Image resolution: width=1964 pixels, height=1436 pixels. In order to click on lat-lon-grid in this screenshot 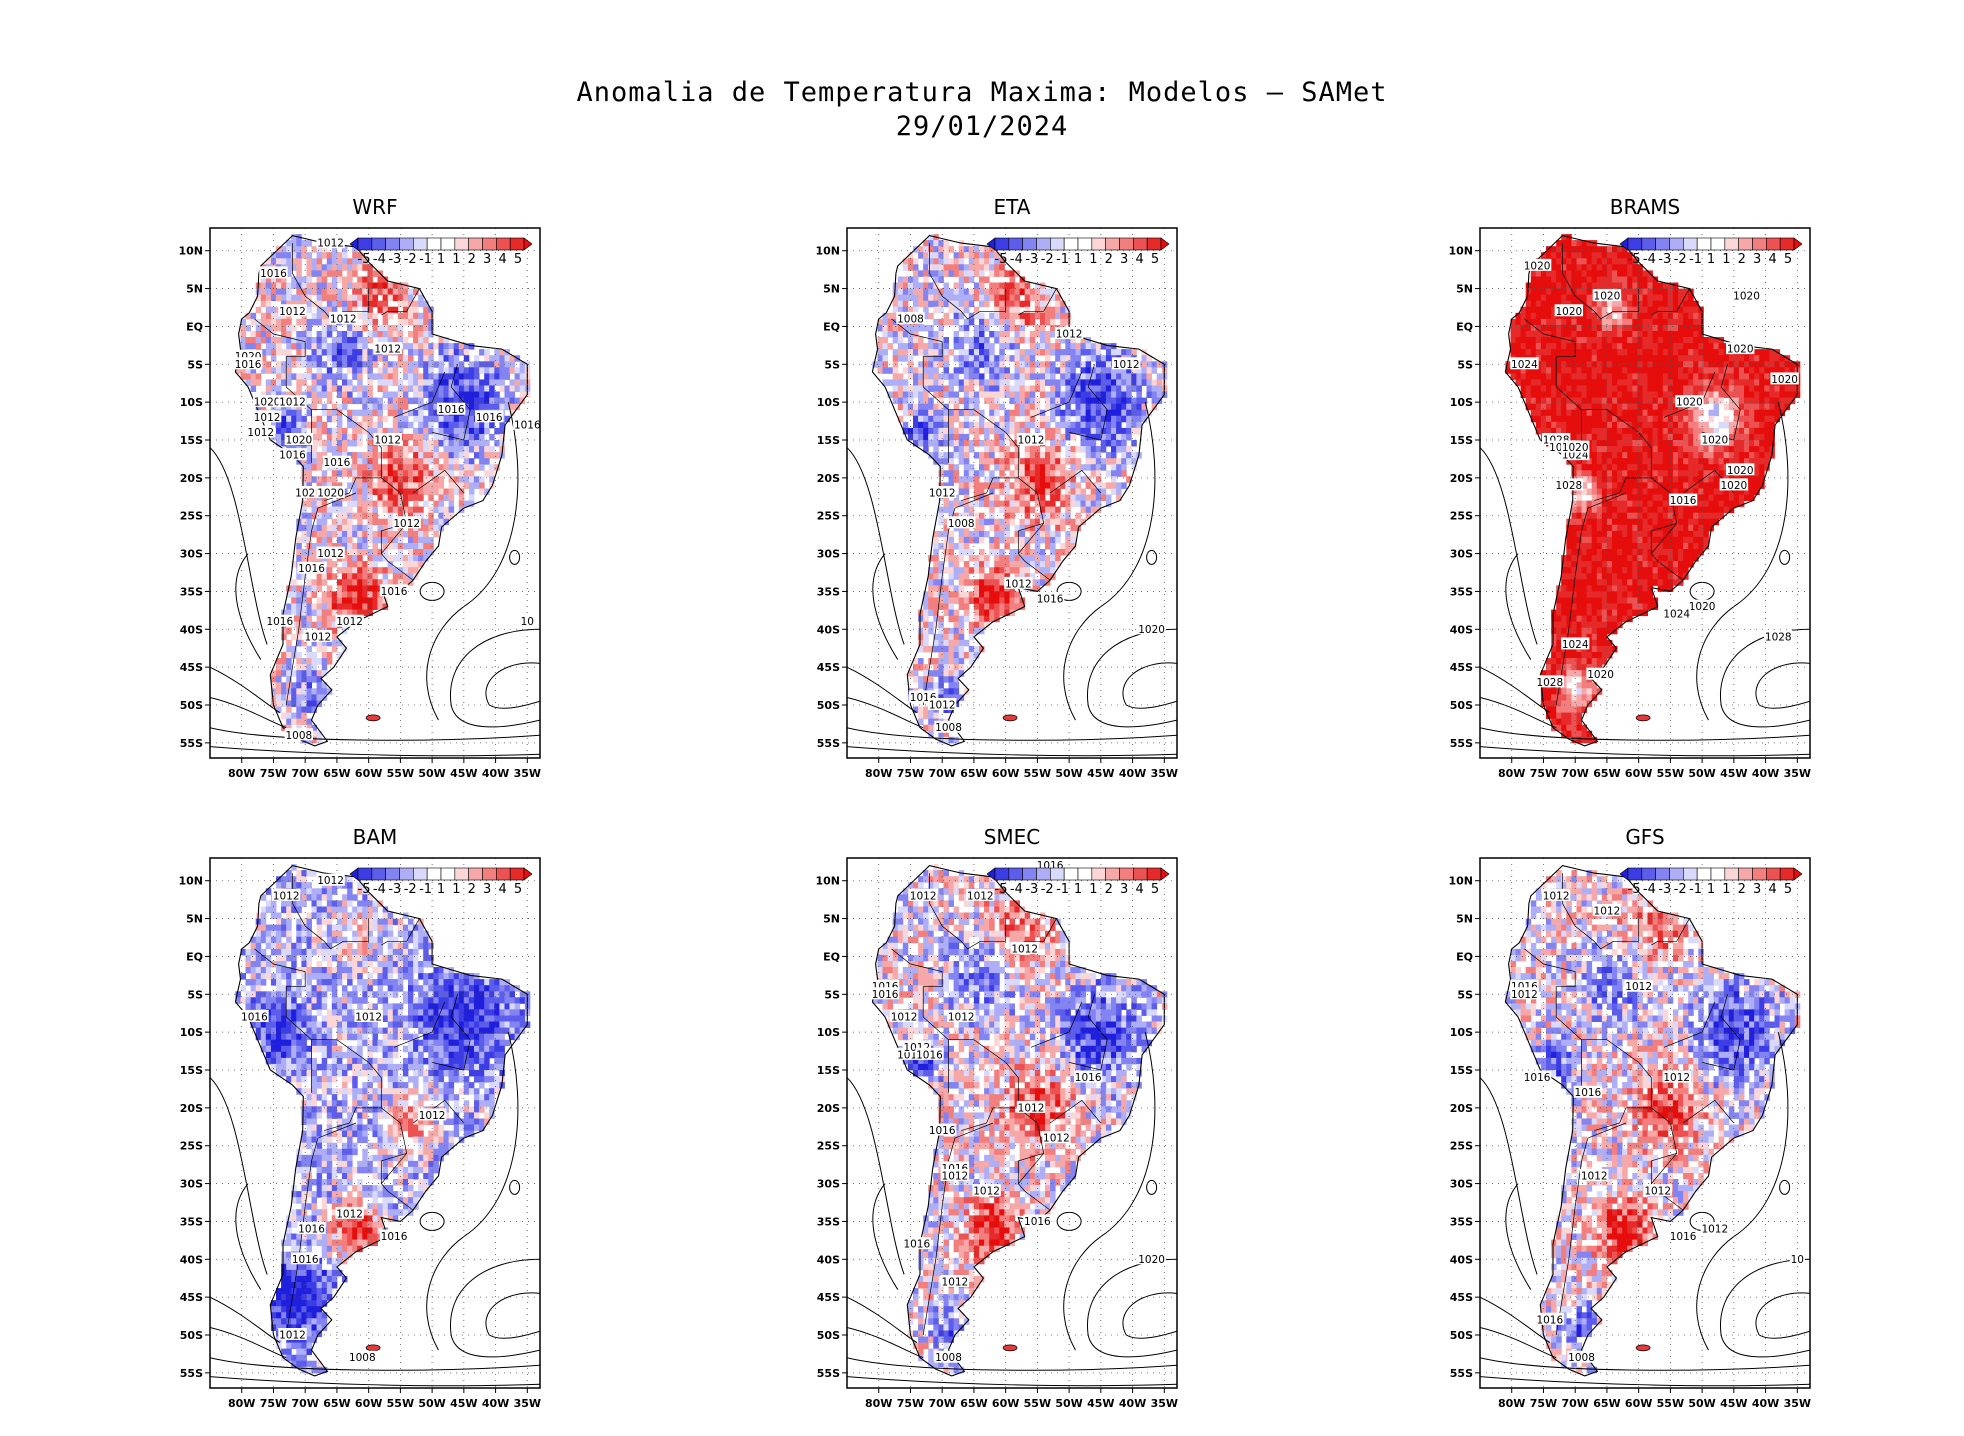, I will do `click(1012, 1123)`.